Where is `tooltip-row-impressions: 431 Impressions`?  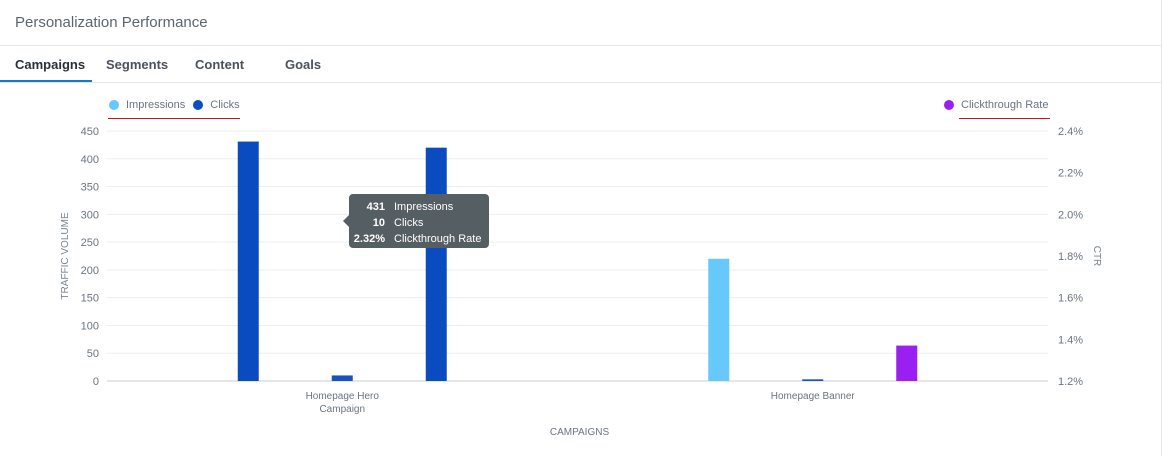 tooltip-row-impressions: 431 Impressions is located at coordinates (419, 207).